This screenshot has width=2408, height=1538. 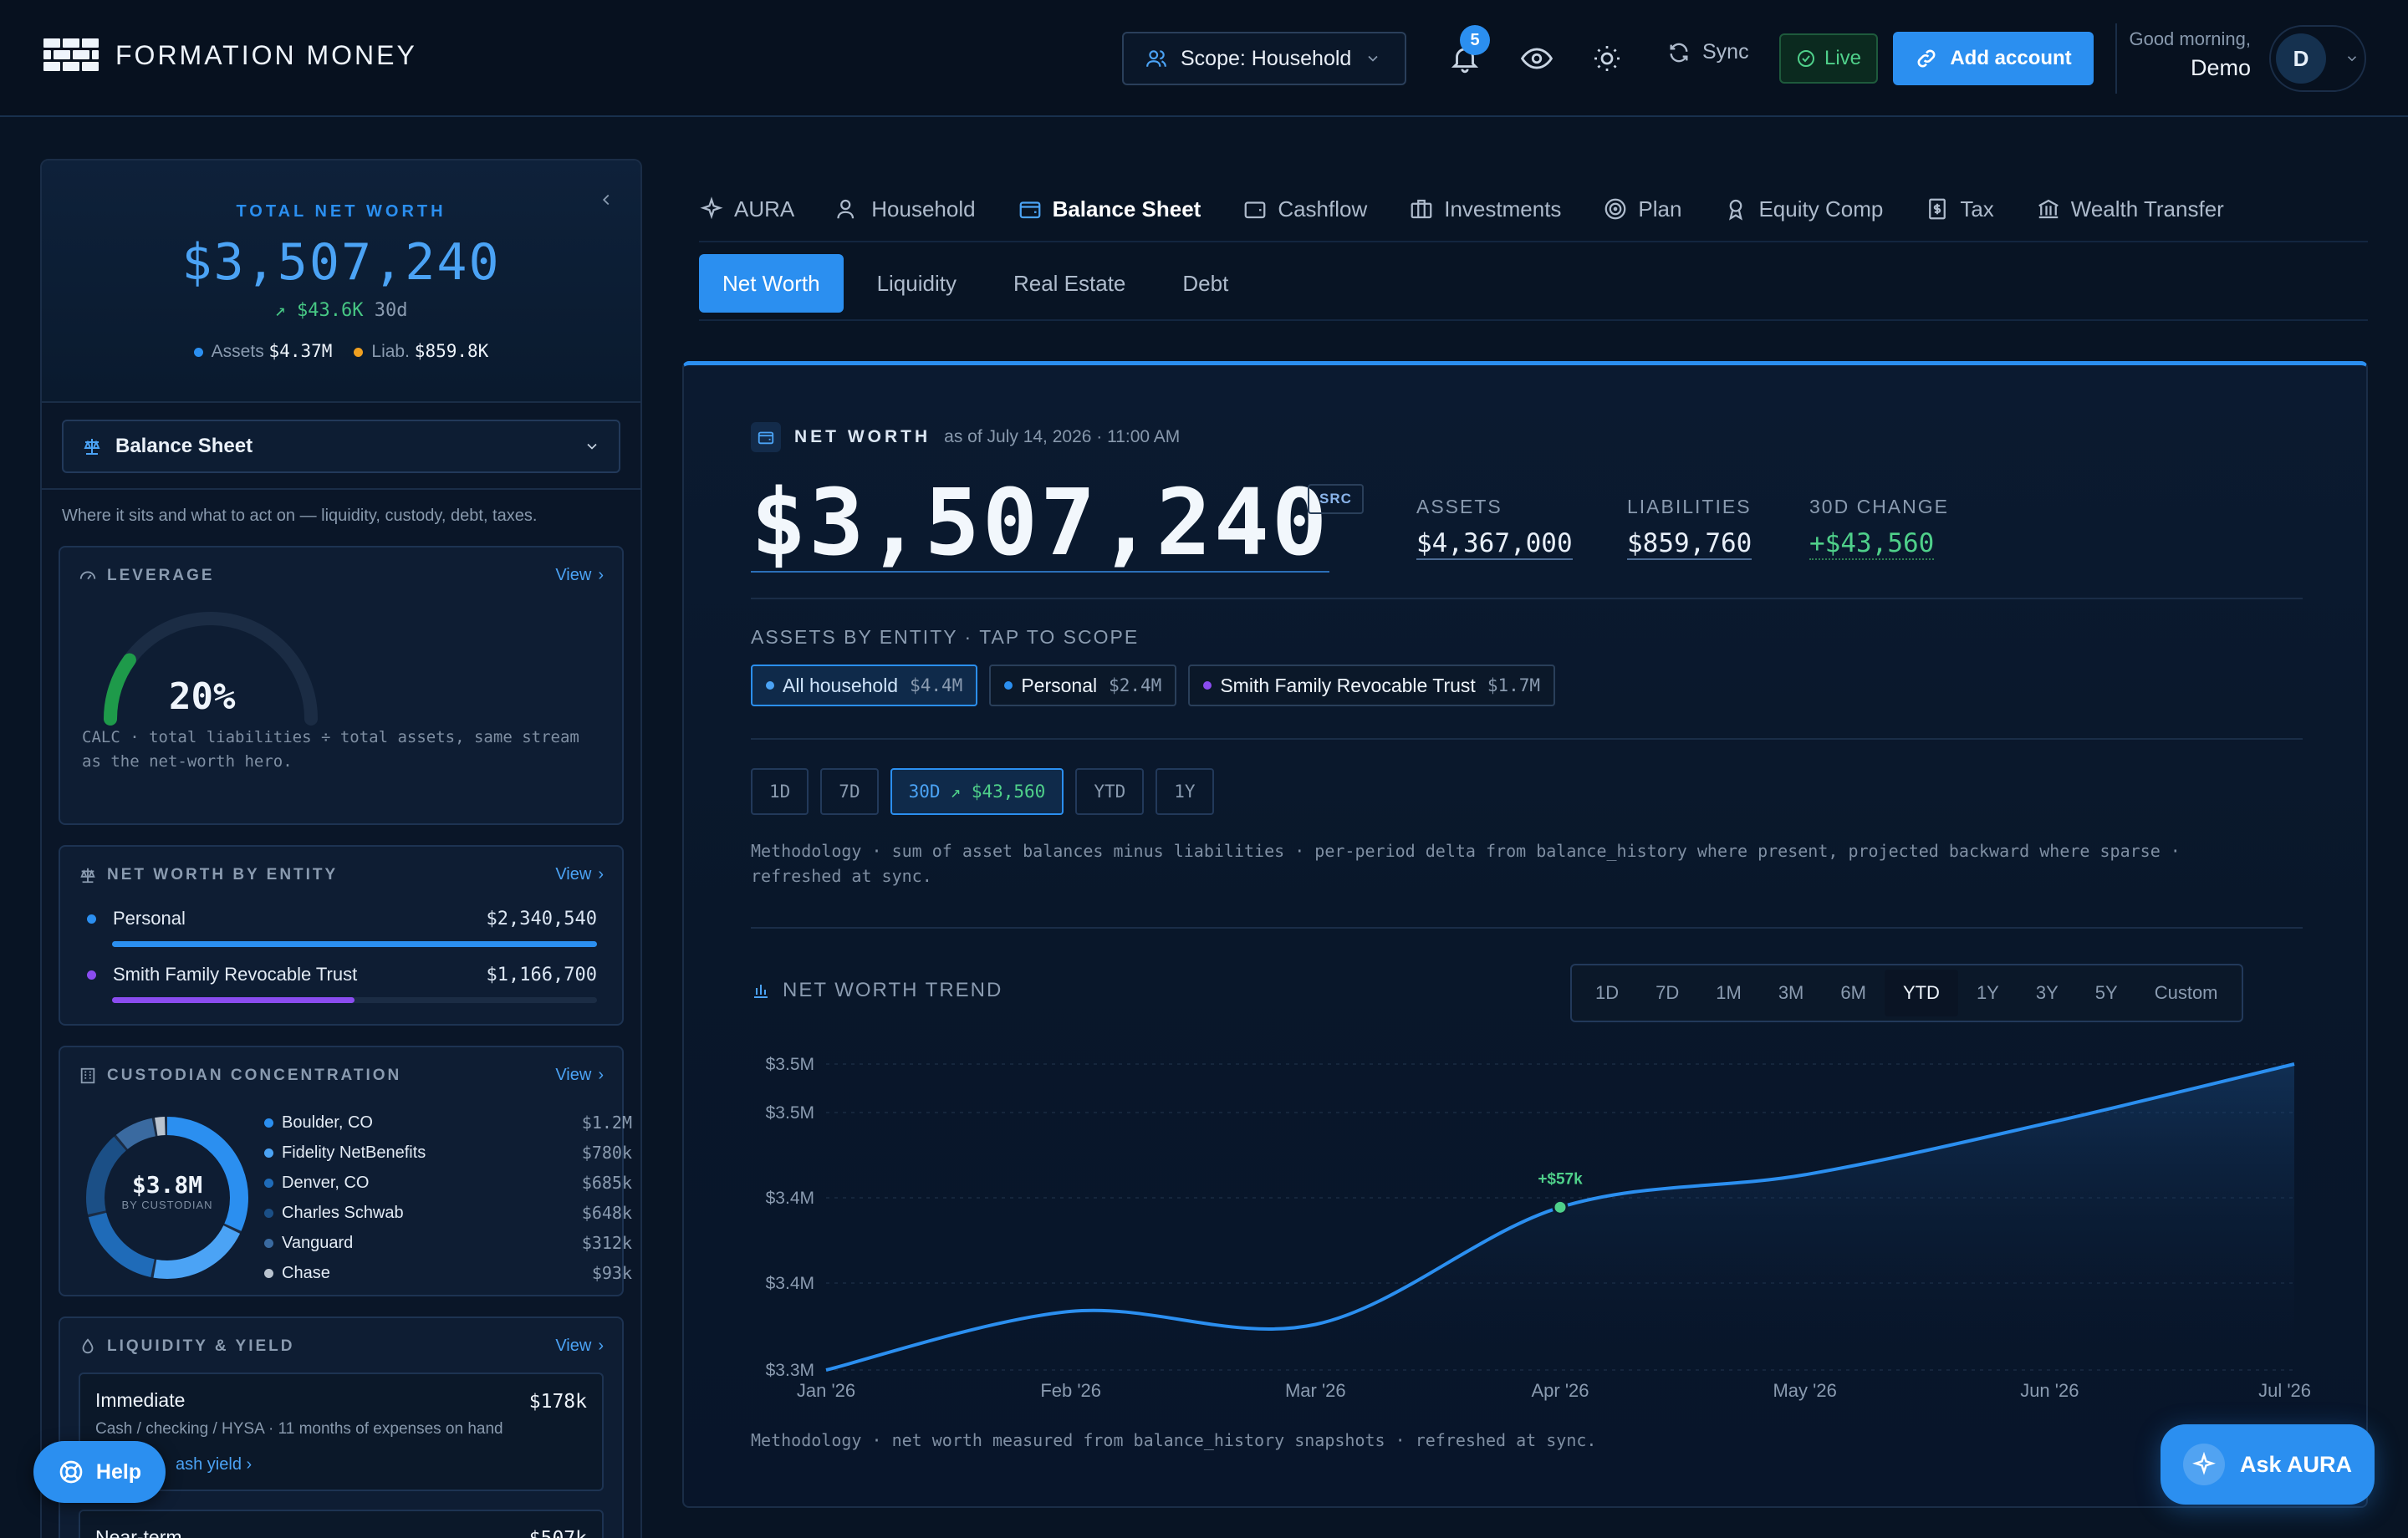 What do you see at coordinates (285, 310) in the screenshot?
I see `trend-up-icon: ↗` at bounding box center [285, 310].